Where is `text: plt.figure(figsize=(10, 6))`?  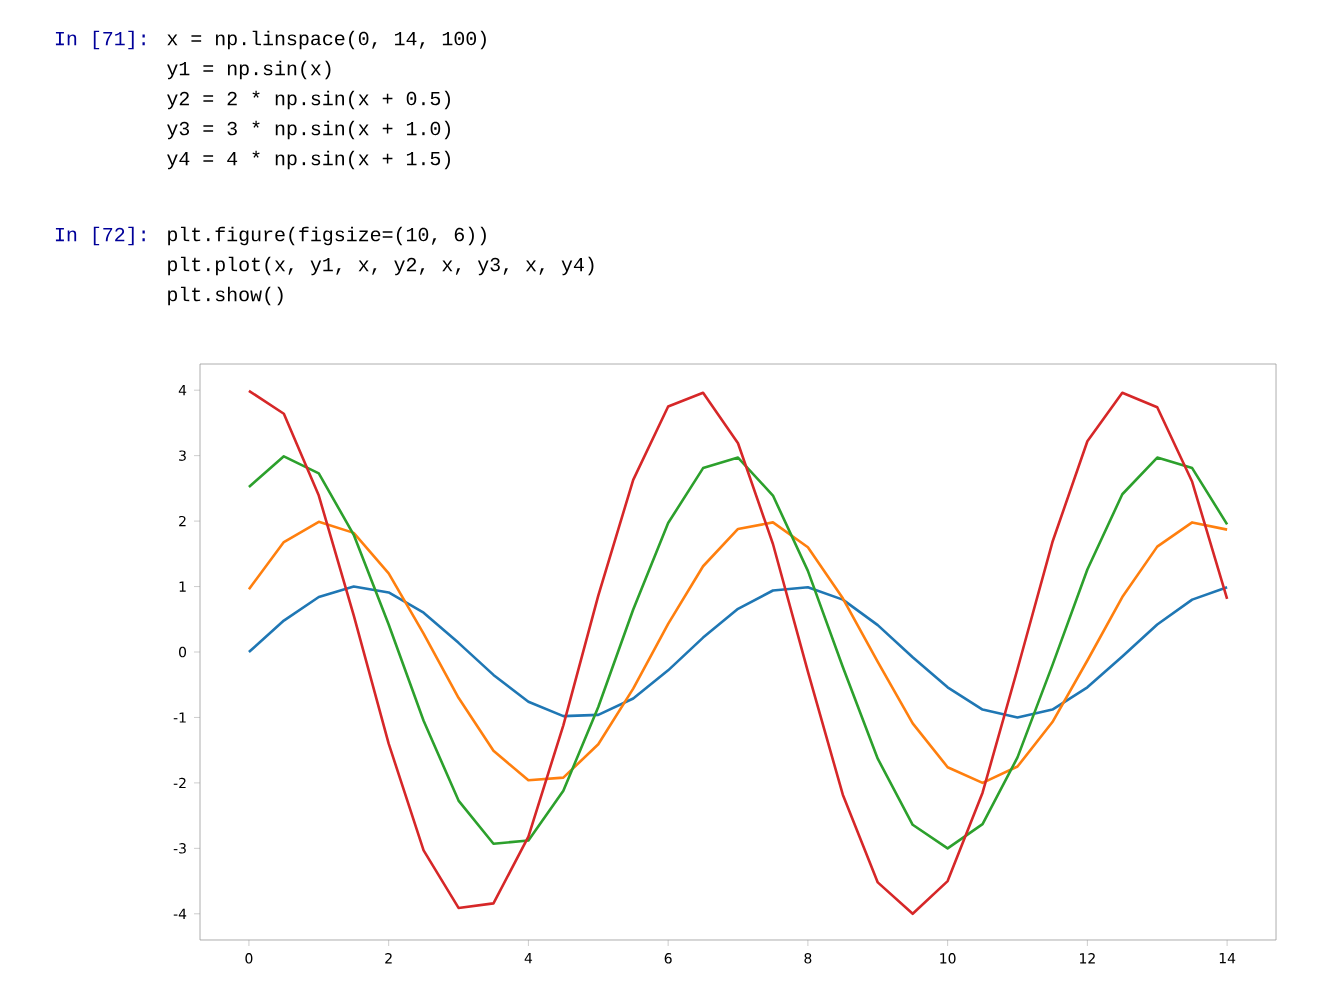 text: plt.figure(figsize=(10, 6)) is located at coordinates (327, 236).